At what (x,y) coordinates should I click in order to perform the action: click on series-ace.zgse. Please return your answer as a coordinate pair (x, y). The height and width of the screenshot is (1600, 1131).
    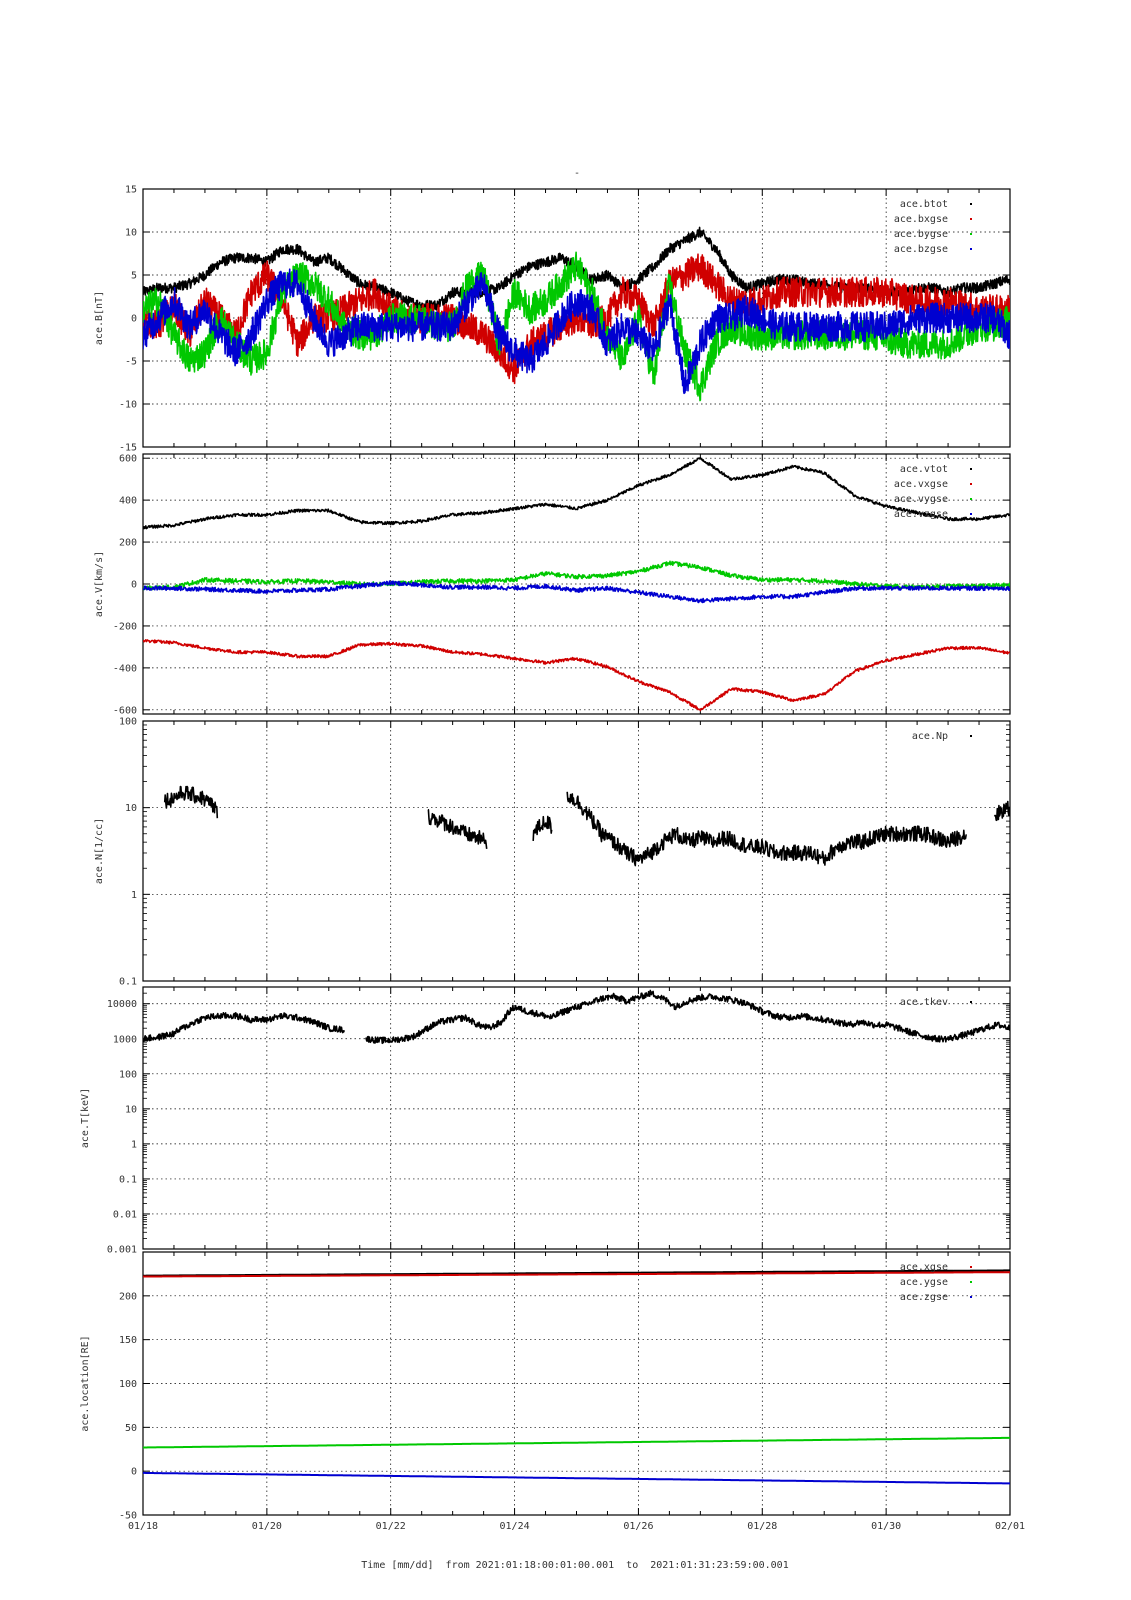
    Looking at the image, I should click on (576, 1478).